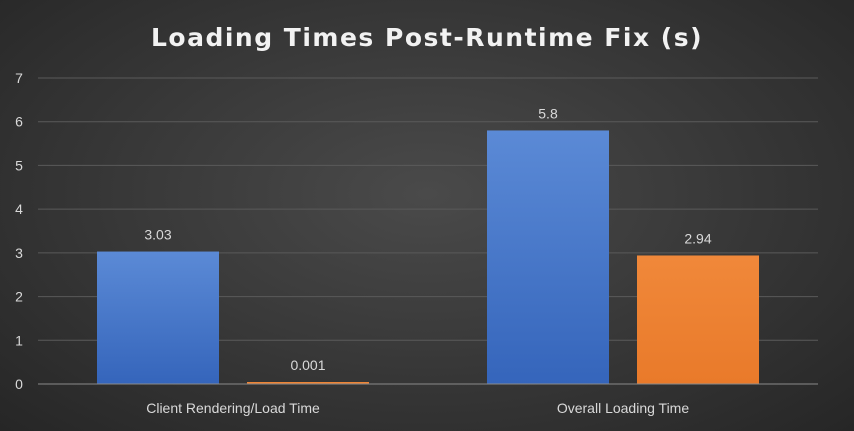  Describe the element at coordinates (233, 408) in the screenshot. I see `x-category-label: Client Rendering/Load Time` at that location.